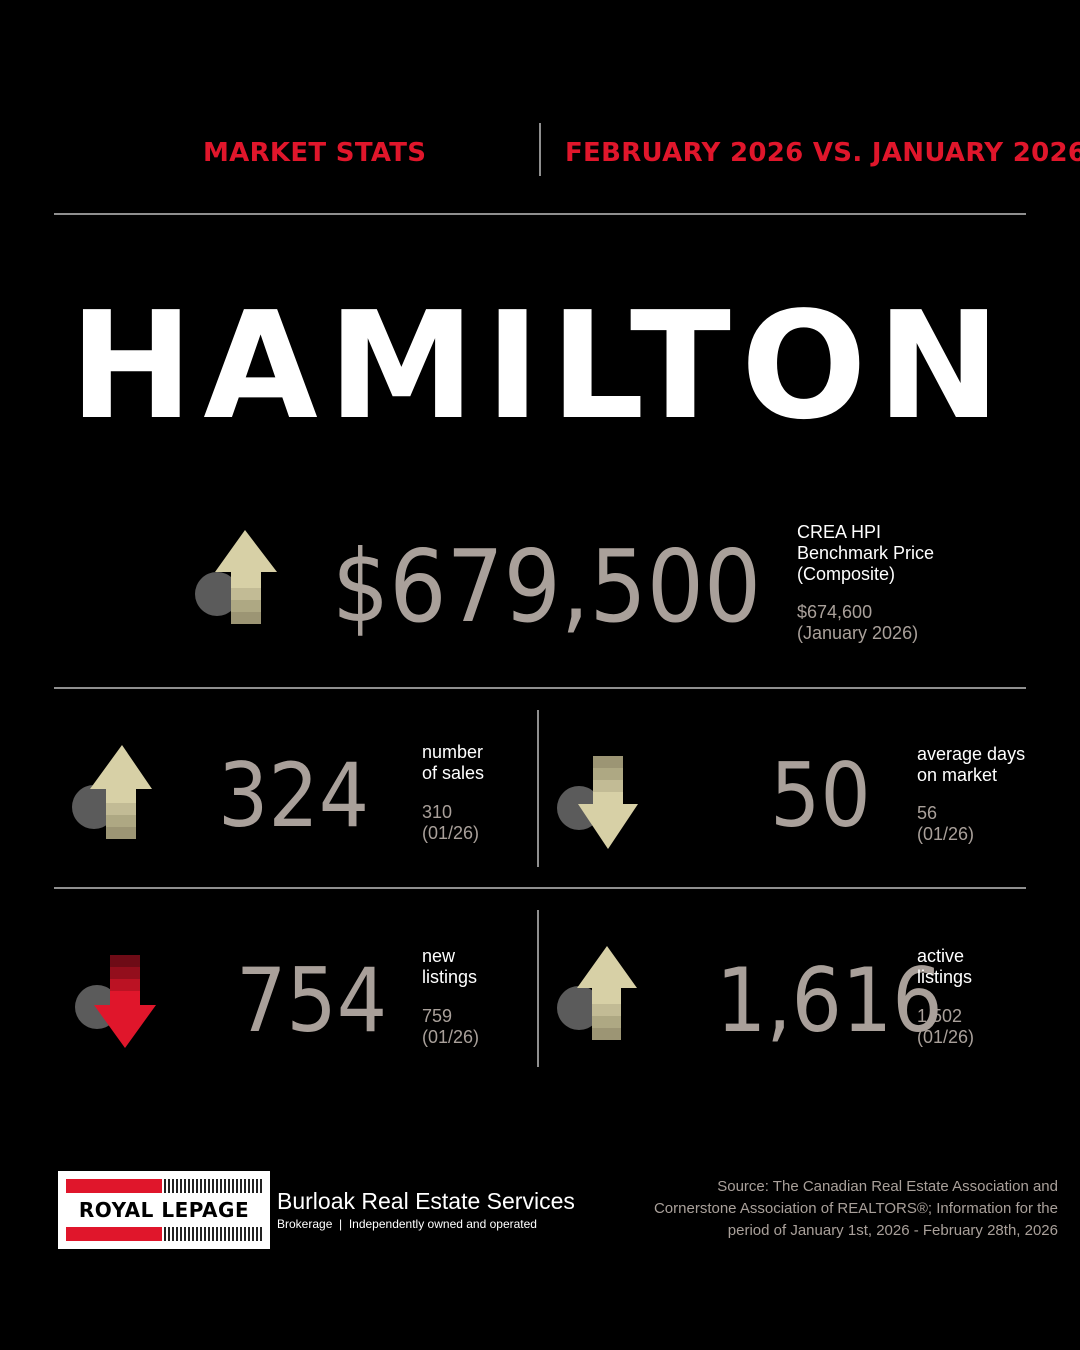 Image resolution: width=1080 pixels, height=1350 pixels. What do you see at coordinates (940, 1016) in the screenshot?
I see `active-listings-prev-line: 1,502` at bounding box center [940, 1016].